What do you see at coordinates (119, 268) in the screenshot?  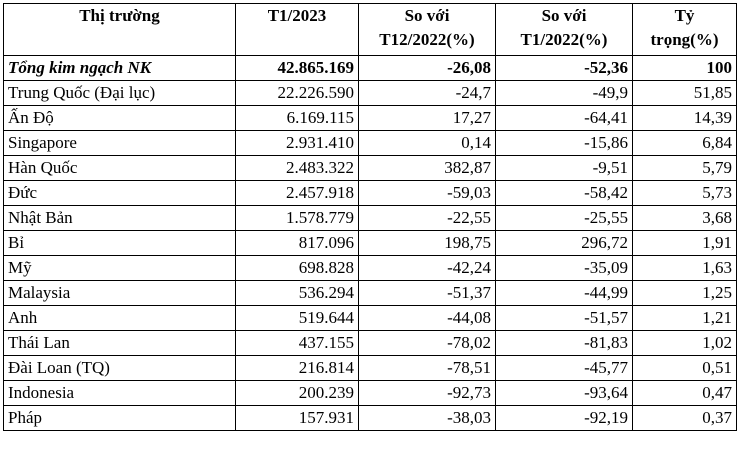 I see `market-name-cell: Mỹ` at bounding box center [119, 268].